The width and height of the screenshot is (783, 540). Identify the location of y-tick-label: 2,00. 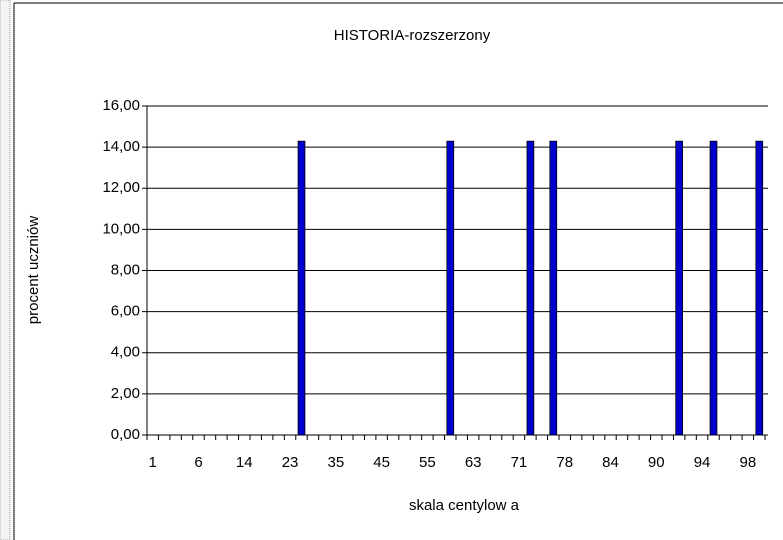
(125, 393).